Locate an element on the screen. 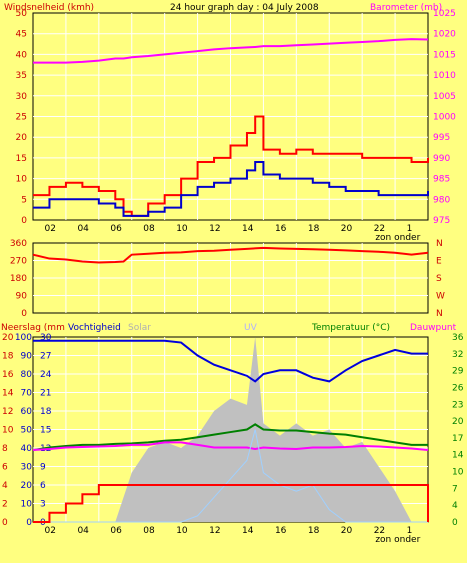 This screenshot has height=563, width=467. rain-tick: 10 is located at coordinates (8, 431).